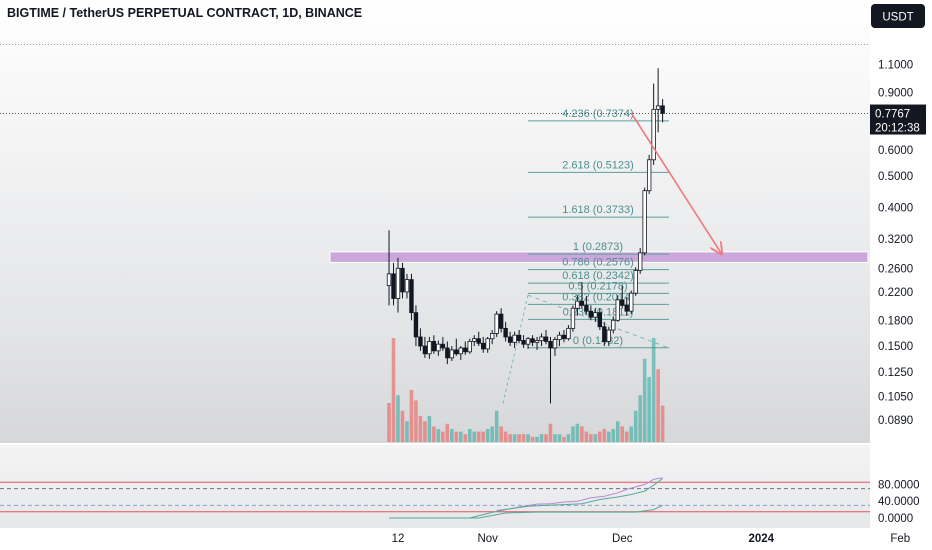 This screenshot has height=550, width=932. What do you see at coordinates (895, 269) in the screenshot?
I see `price-tick-label: 0.2600` at bounding box center [895, 269].